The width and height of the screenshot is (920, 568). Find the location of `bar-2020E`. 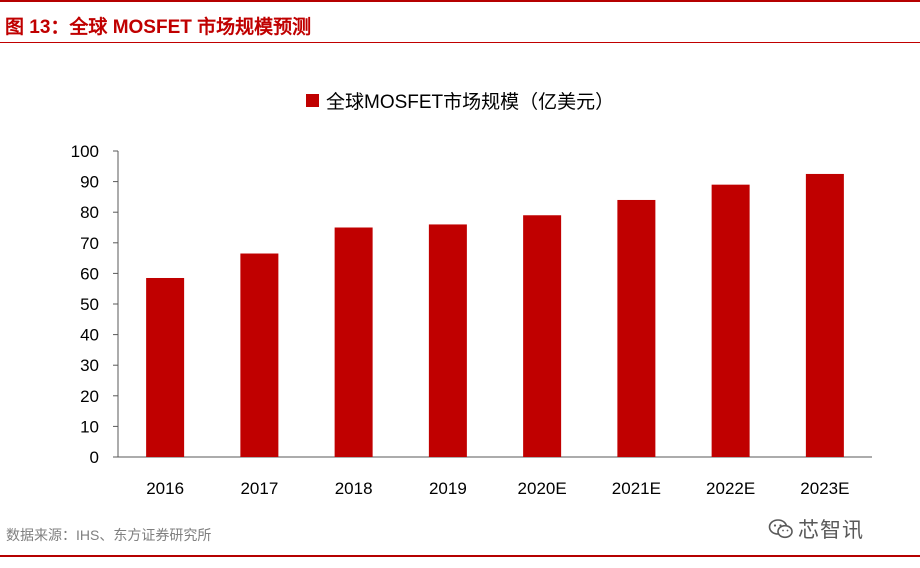

bar-2020E is located at coordinates (542, 336).